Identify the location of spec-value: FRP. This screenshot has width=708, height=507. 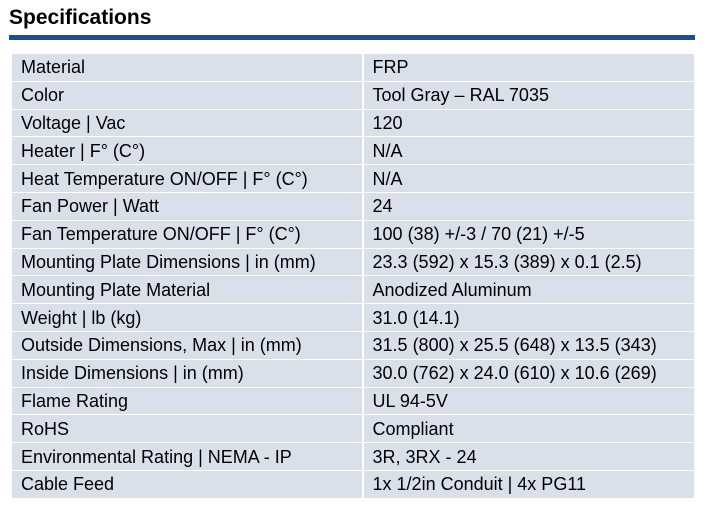
(528, 68).